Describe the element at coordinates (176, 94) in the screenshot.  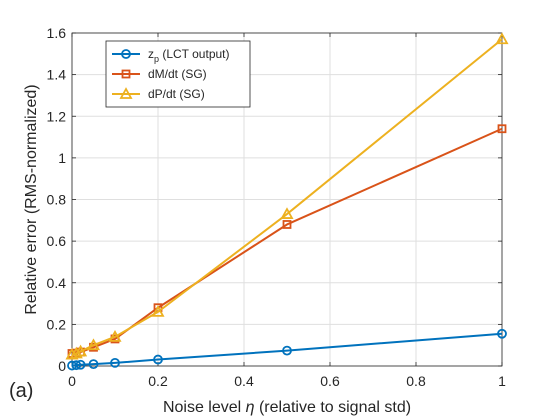
I see `legend-label: dP/dt (SG)` at that location.